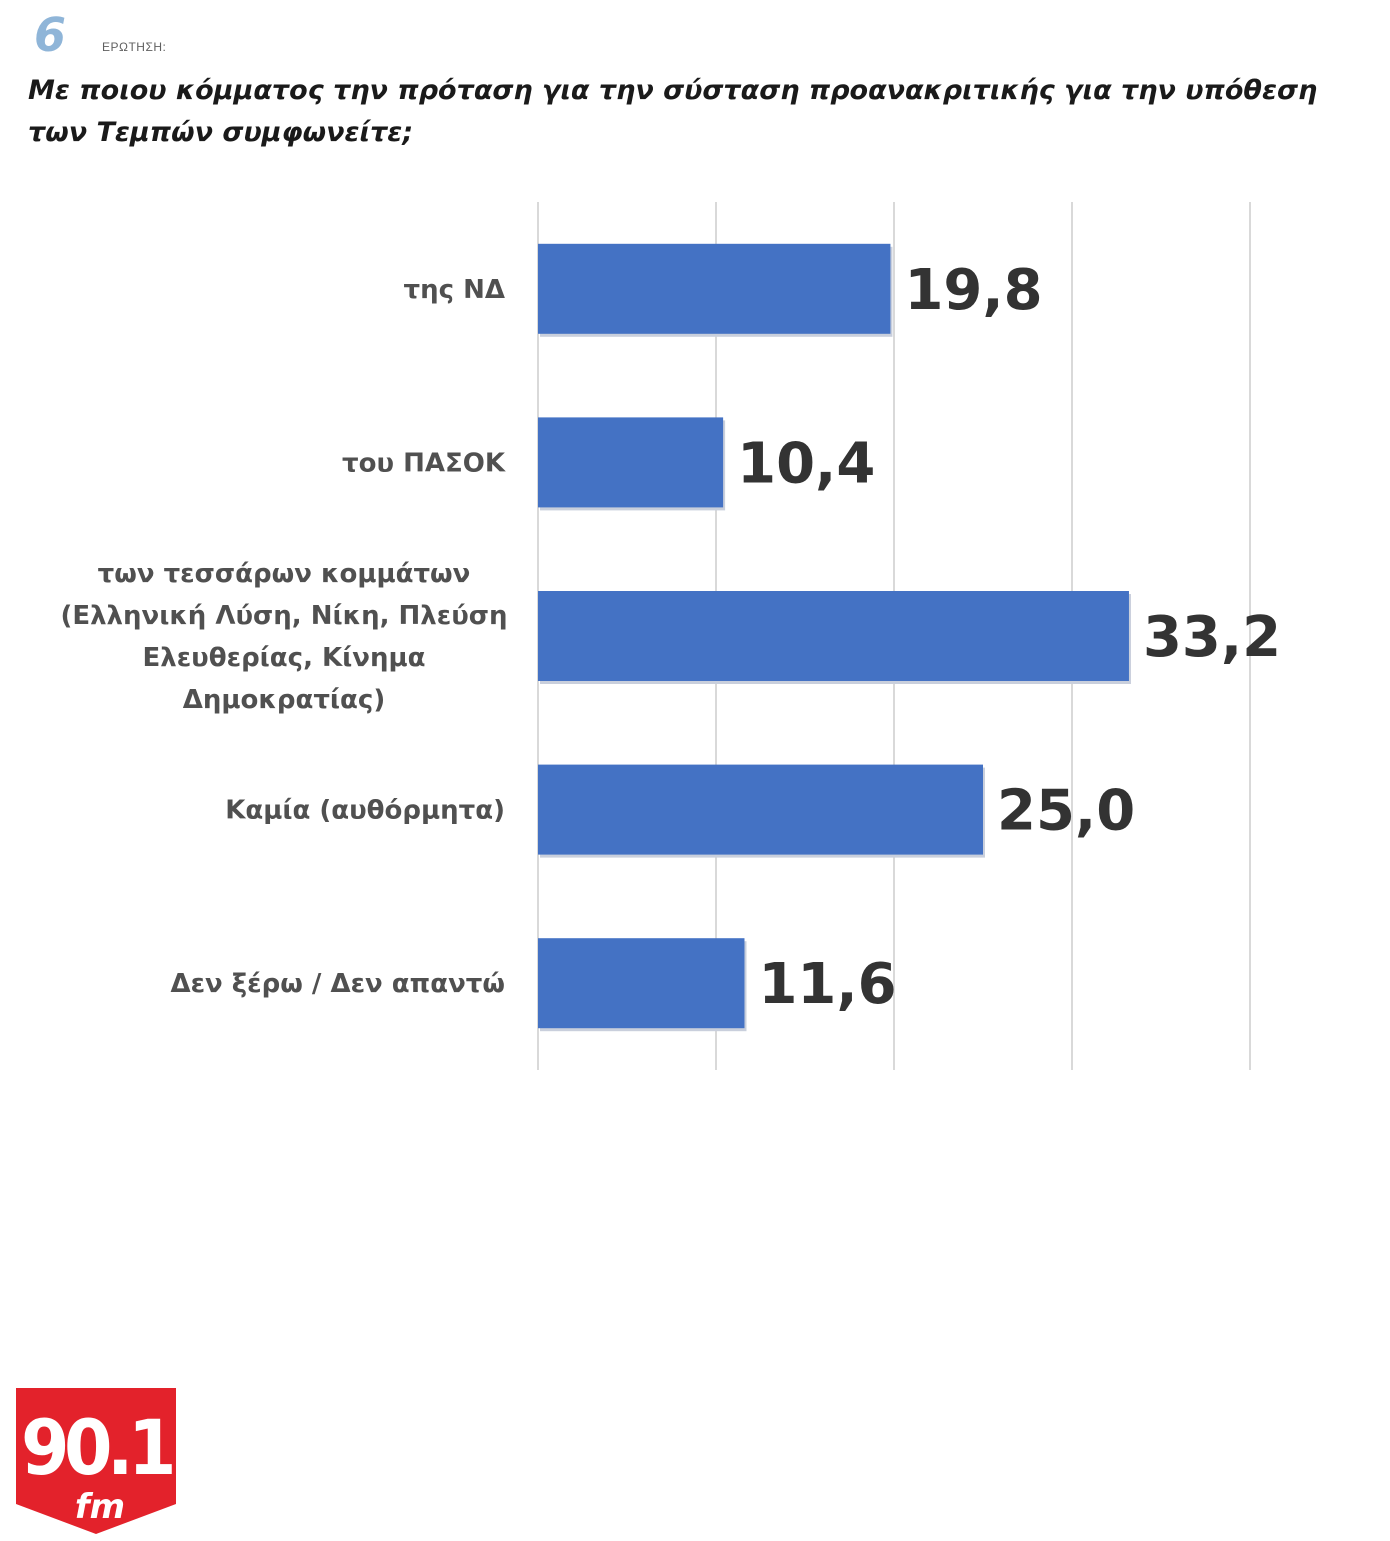  I want to click on logo-sub-text: fm, so click(100, 1507).